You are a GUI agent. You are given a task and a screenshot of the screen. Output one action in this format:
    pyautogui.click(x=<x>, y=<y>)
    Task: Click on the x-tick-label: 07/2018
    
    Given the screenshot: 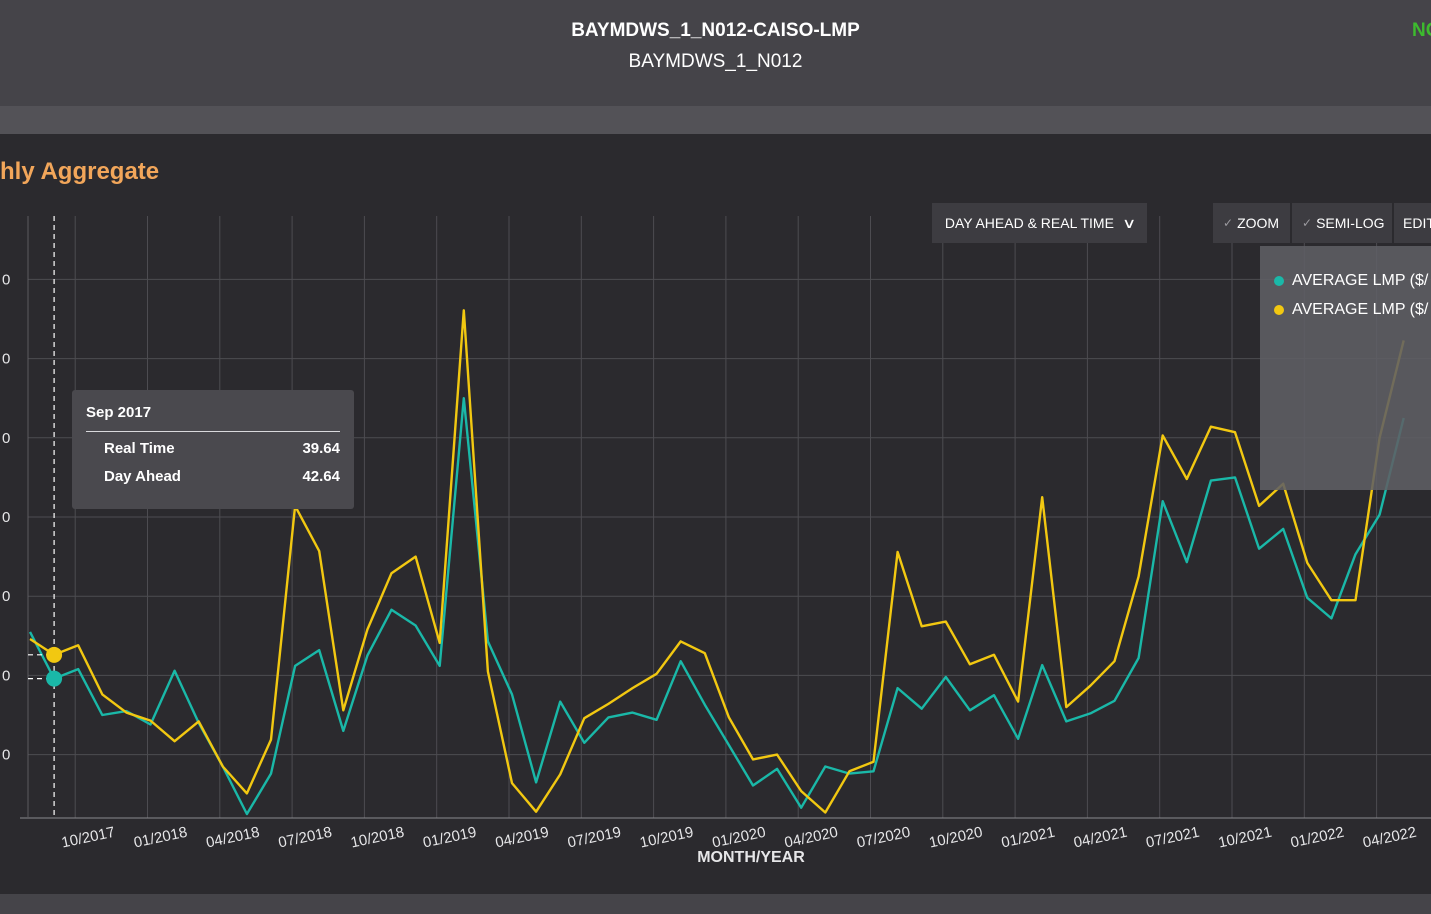 What is the action you would take?
    pyautogui.click(x=305, y=838)
    